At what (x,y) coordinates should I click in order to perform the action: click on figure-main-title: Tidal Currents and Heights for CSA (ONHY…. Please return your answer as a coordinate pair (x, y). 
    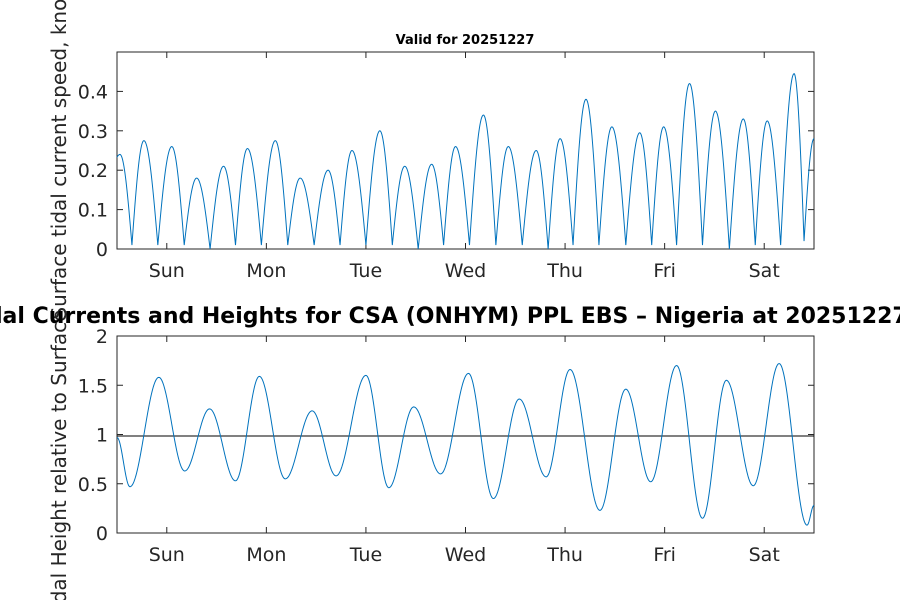
    Looking at the image, I should click on (450, 316).